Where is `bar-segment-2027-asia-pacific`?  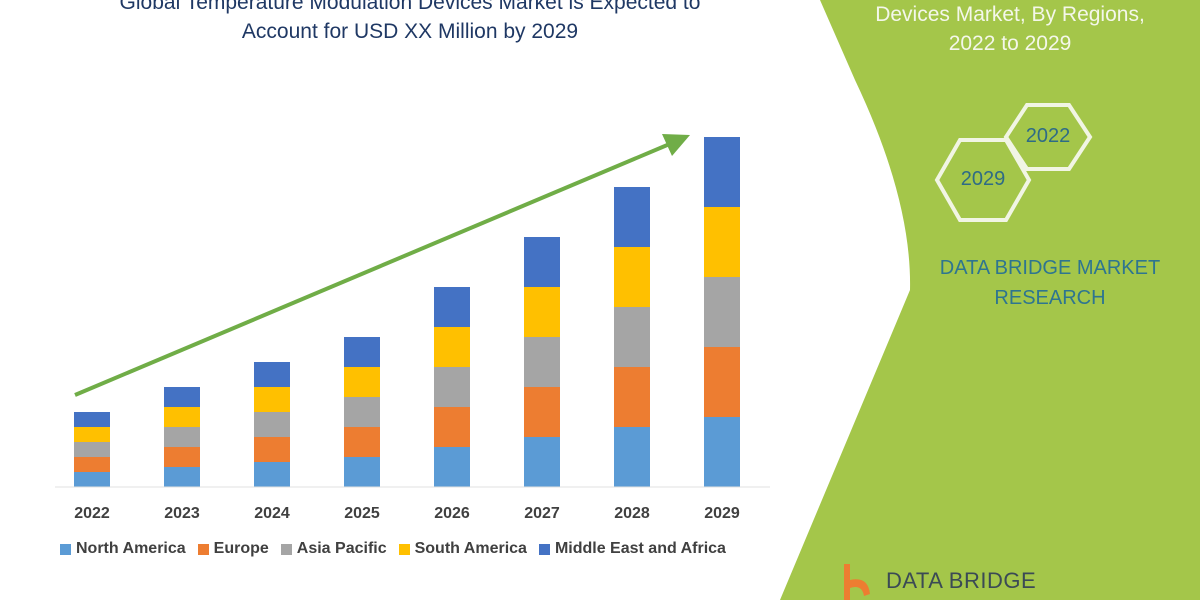 bar-segment-2027-asia-pacific is located at coordinates (542, 362).